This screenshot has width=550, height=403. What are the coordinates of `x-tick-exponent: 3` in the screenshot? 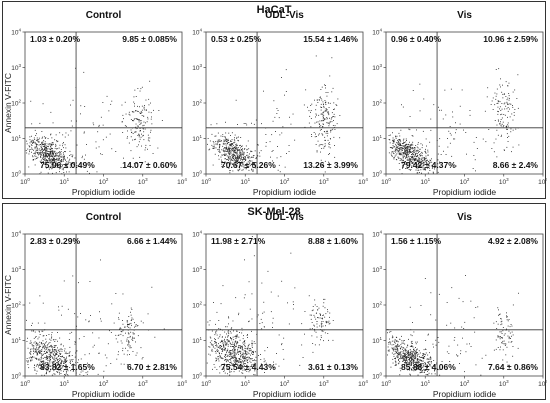 It's located at (327, 381).